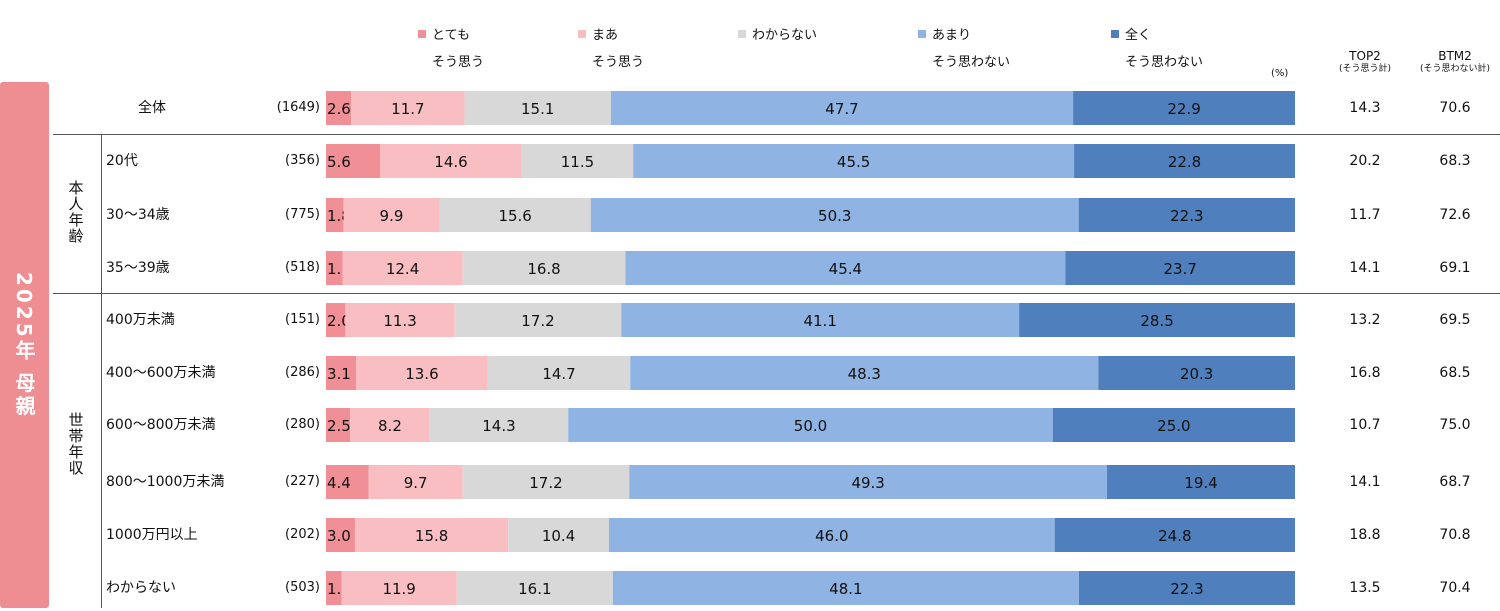  Describe the element at coordinates (298, 107) in the screenshot. I see `row-n-total: (1649)` at that location.